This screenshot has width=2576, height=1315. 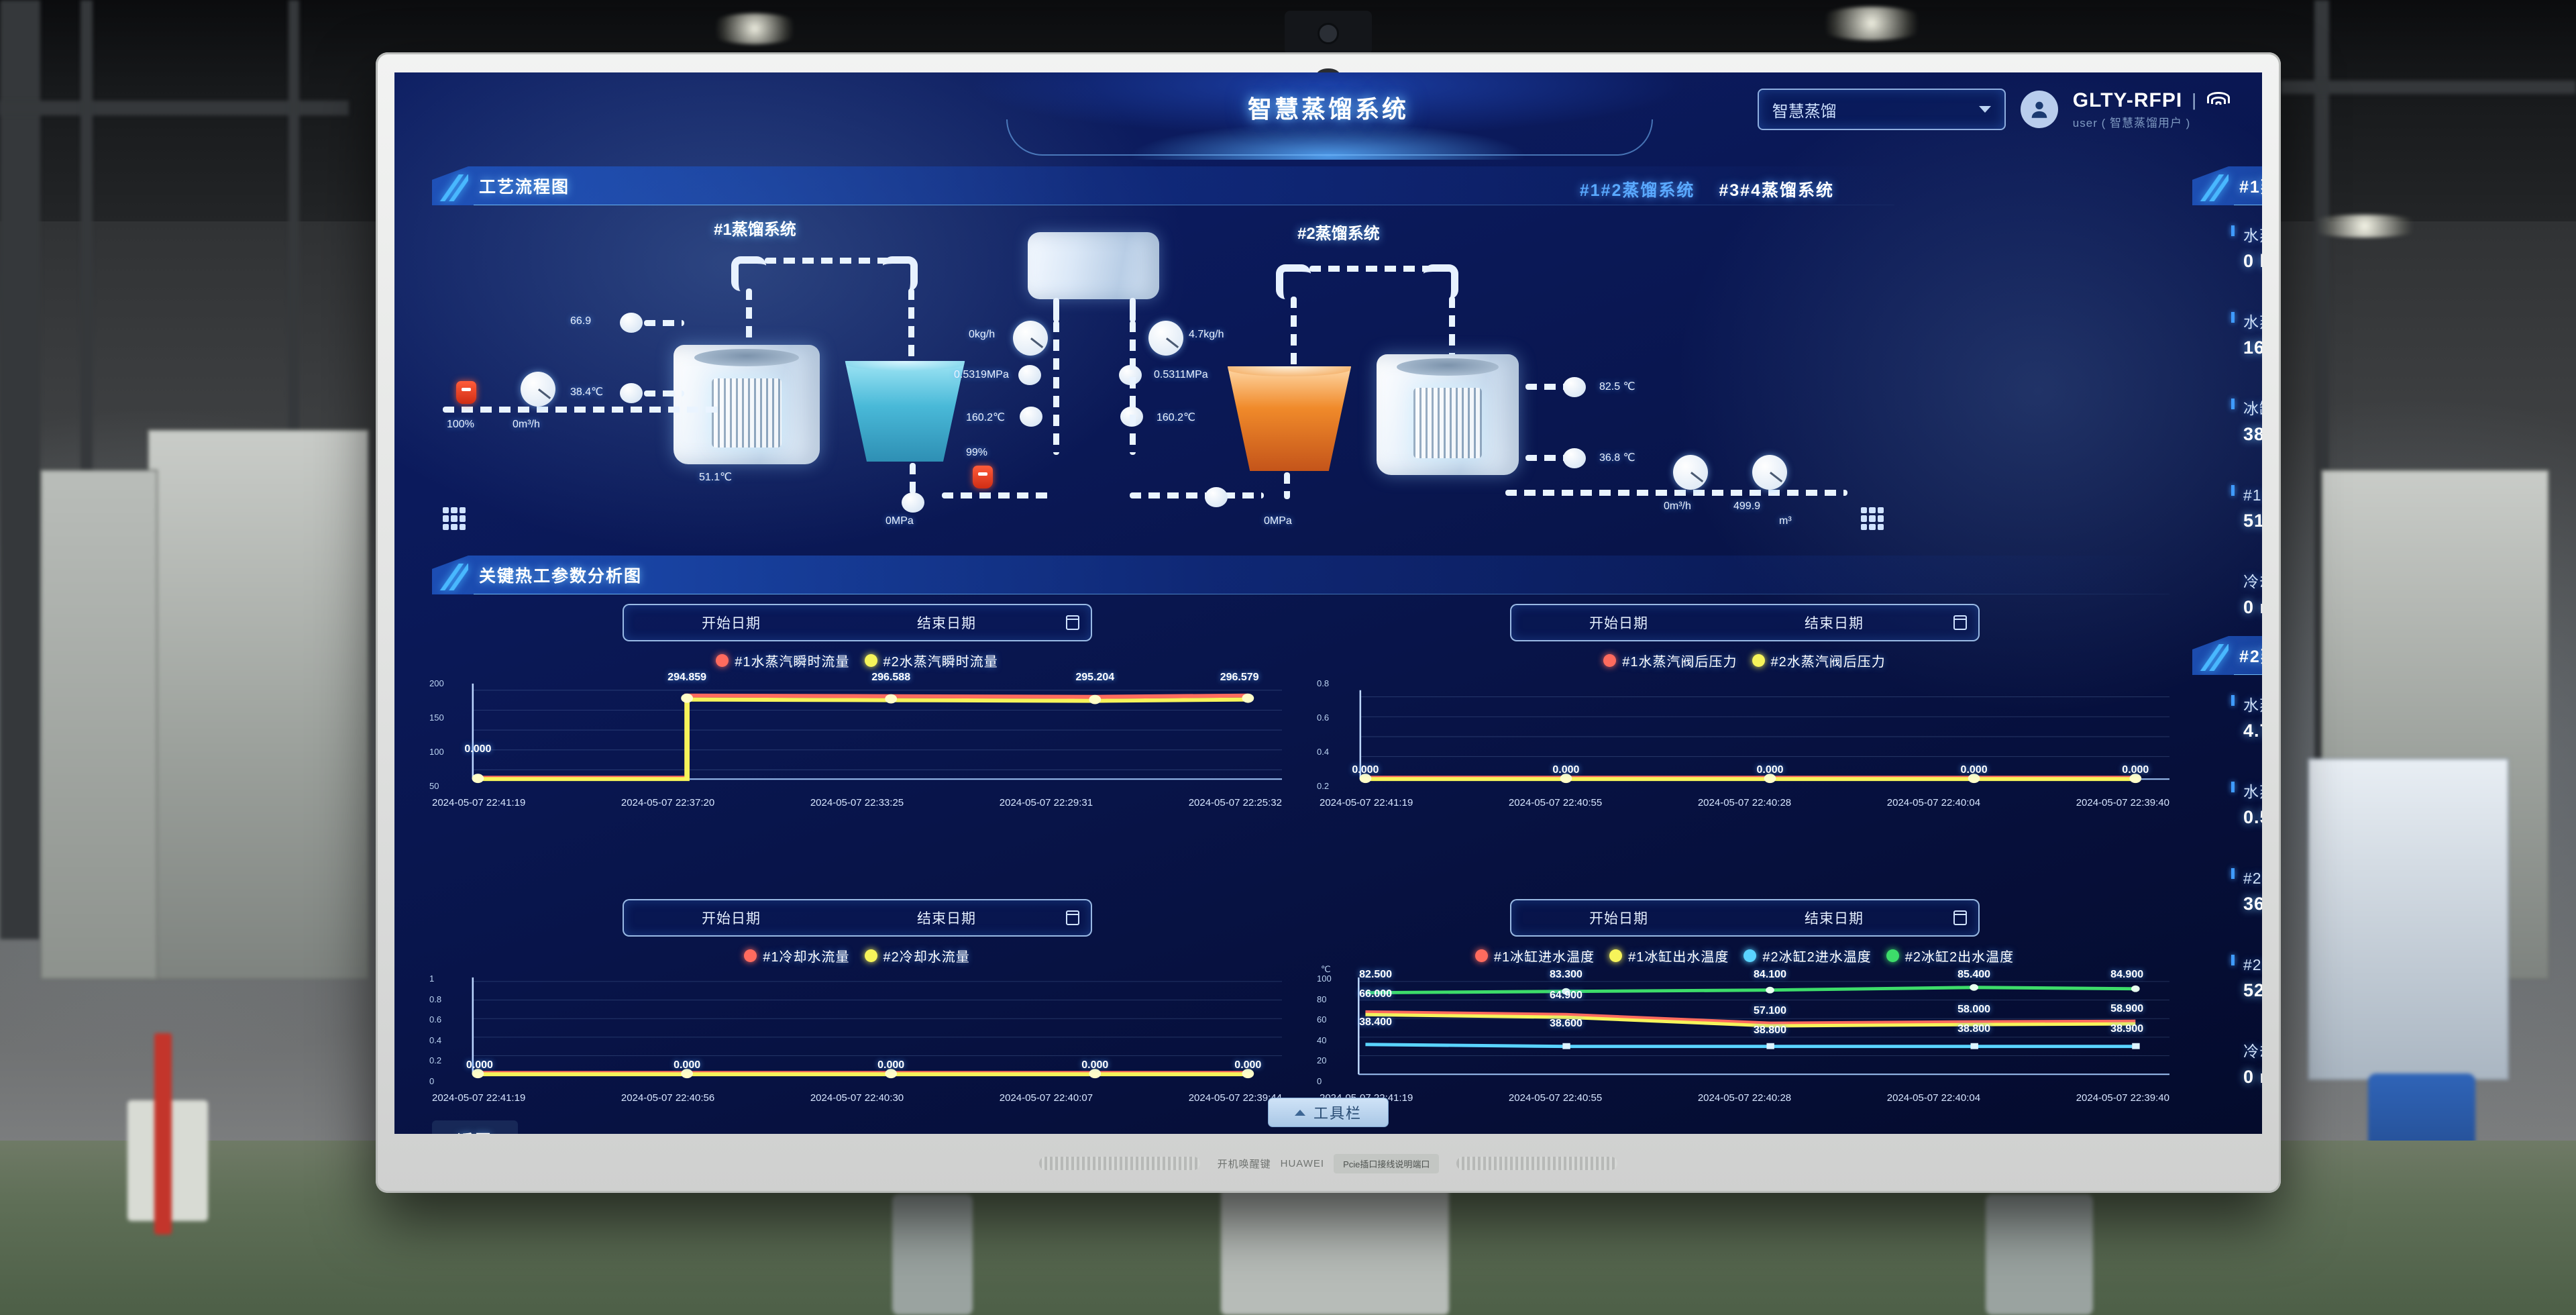 I want to click on system-select-dropdown: 智慧蒸馏, so click(x=1881, y=110).